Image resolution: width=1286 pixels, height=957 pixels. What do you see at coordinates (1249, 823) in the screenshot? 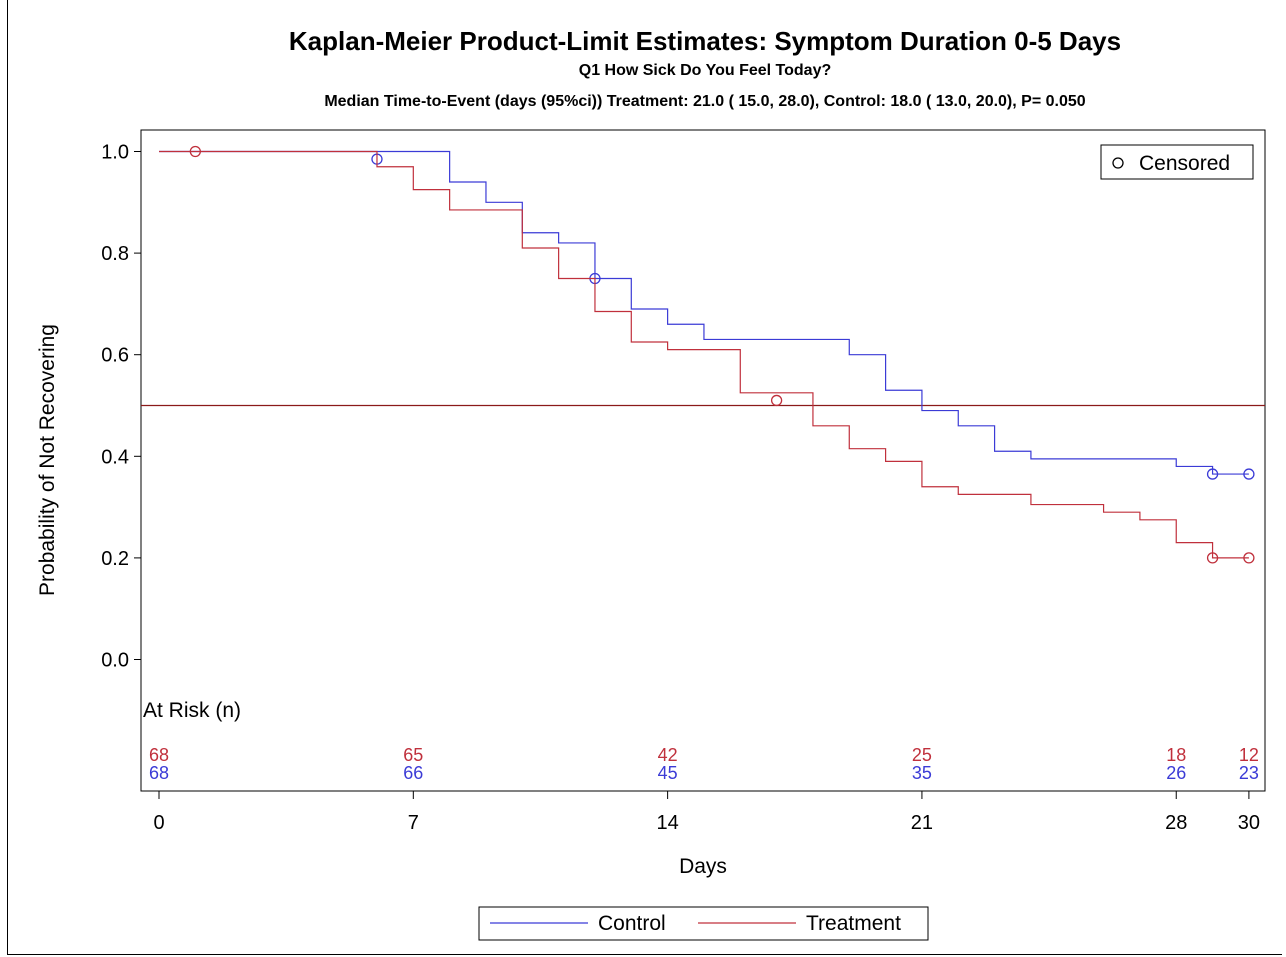
I see `x-tick-label: 30` at bounding box center [1249, 823].